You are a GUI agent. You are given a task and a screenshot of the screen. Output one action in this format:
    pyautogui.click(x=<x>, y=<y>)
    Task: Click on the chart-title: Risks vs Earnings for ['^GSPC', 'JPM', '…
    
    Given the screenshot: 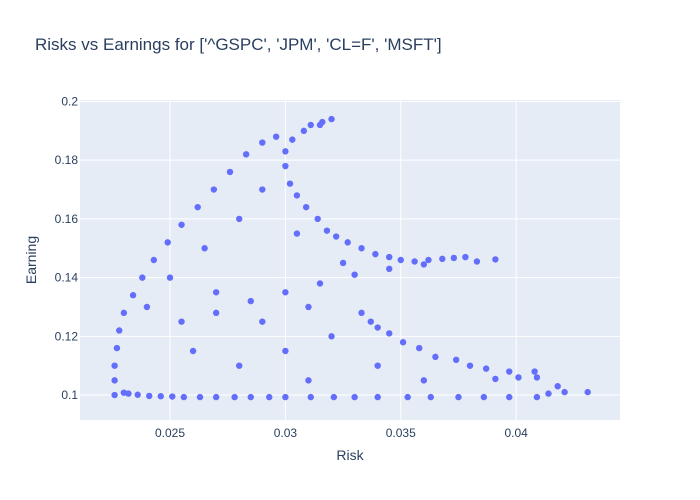 What is the action you would take?
    pyautogui.click(x=238, y=44)
    